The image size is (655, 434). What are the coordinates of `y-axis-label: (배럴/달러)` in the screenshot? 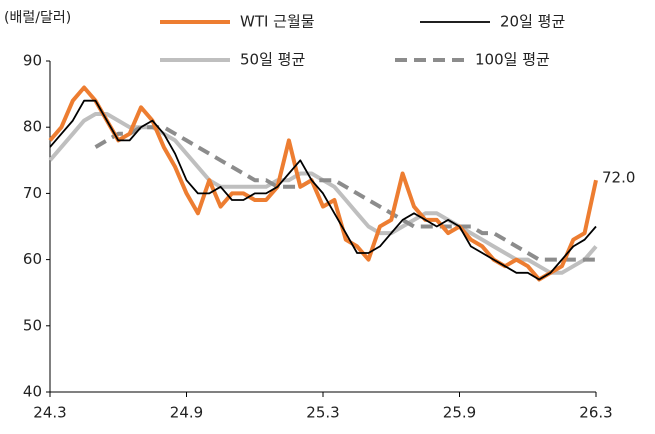 It's located at (37, 18).